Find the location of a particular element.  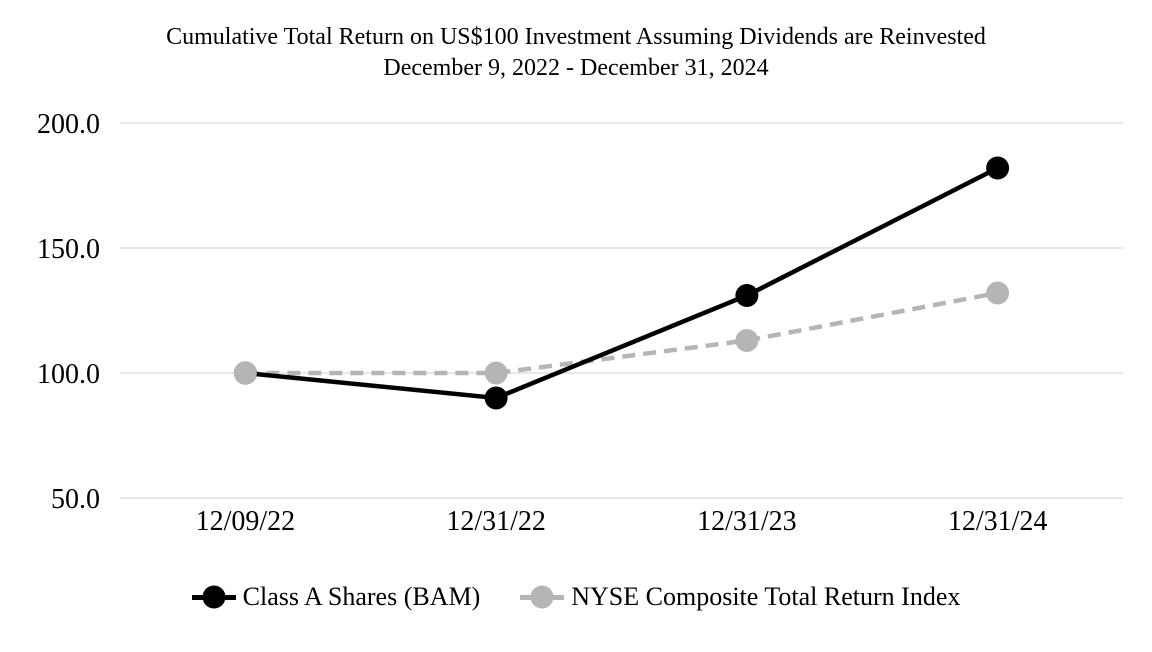

x-axis-label: 12/31/24 is located at coordinates (998, 521).